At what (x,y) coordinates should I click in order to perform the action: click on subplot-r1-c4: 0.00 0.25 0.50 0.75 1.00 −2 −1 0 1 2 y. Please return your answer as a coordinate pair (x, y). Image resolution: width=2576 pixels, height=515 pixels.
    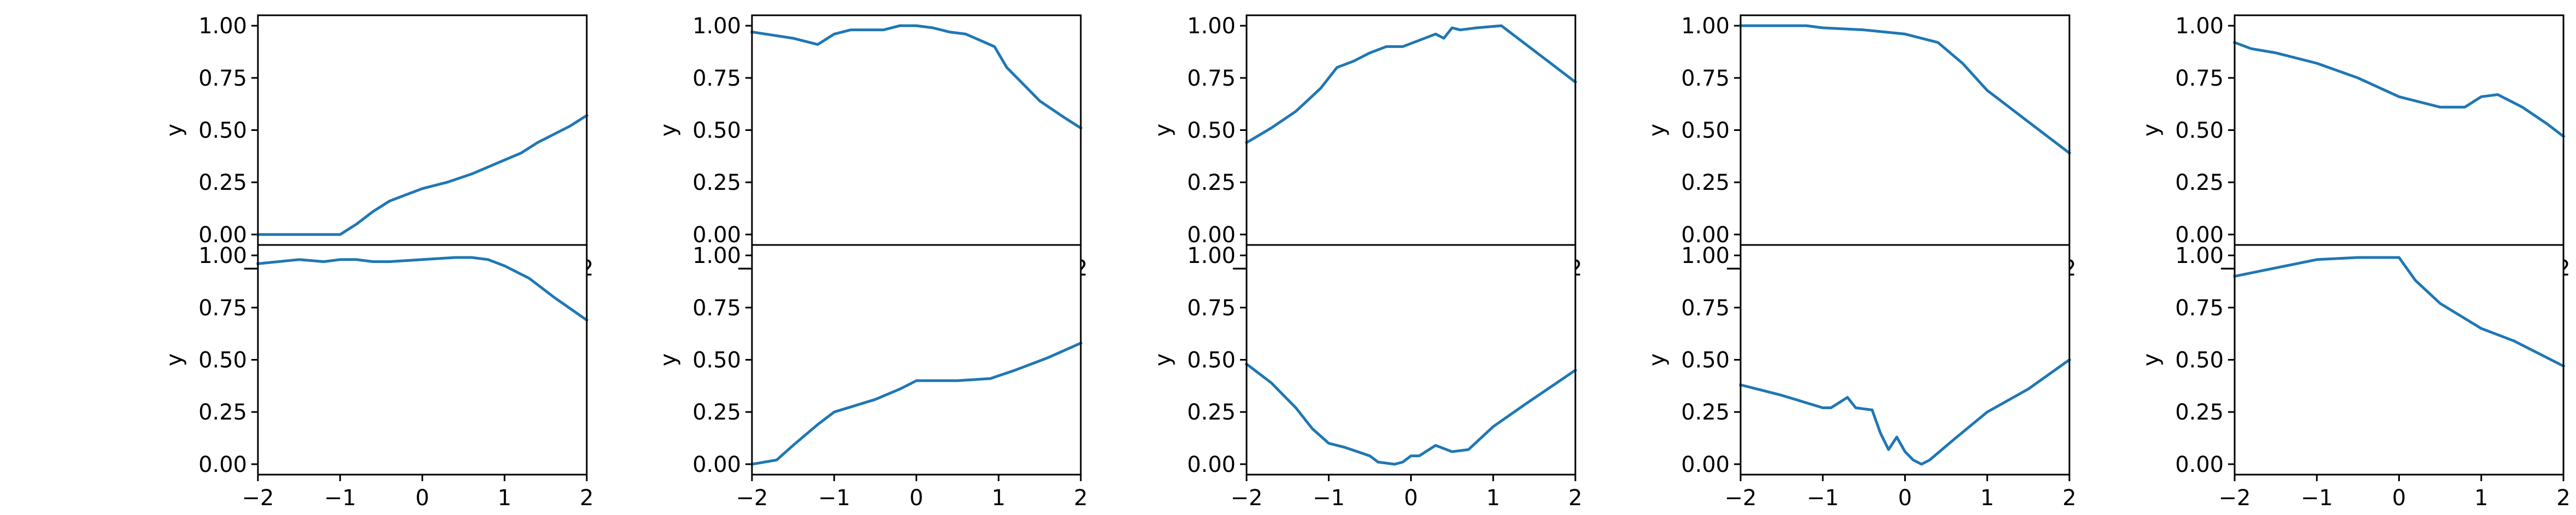
    Looking at the image, I should click on (2355, 377).